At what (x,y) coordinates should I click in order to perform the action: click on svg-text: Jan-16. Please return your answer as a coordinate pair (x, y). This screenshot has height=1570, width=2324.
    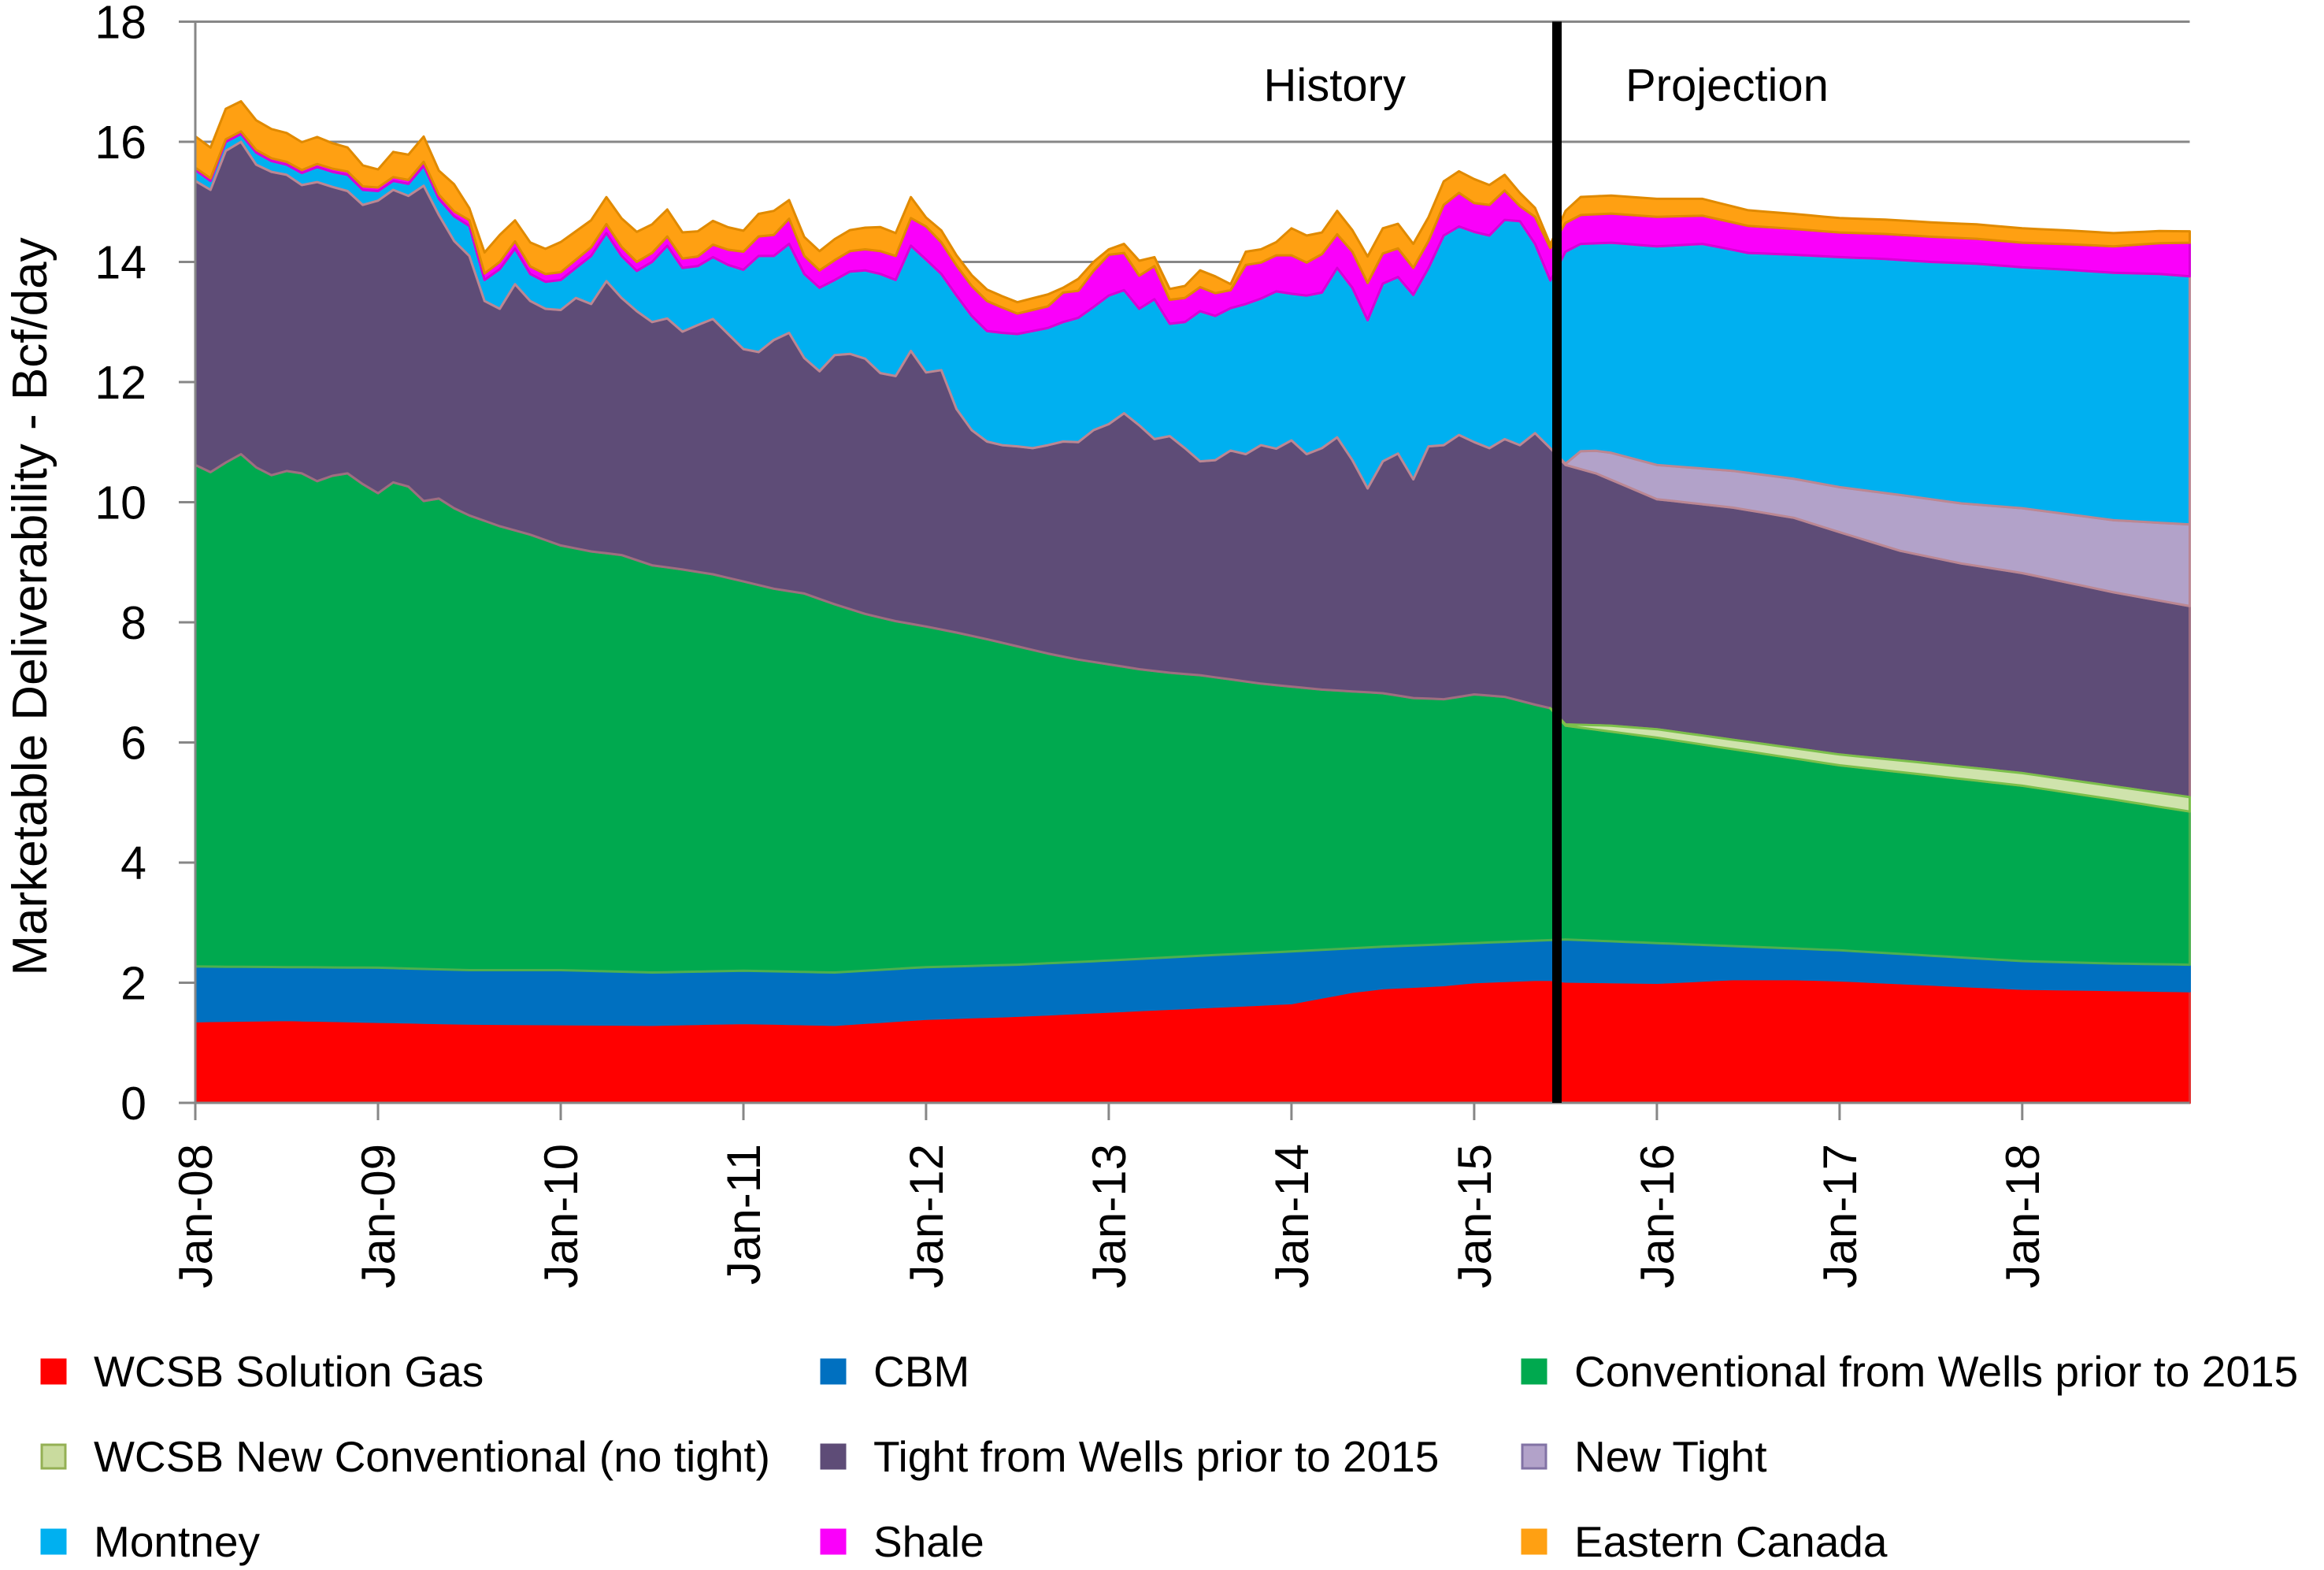
    Looking at the image, I should click on (1657, 1216).